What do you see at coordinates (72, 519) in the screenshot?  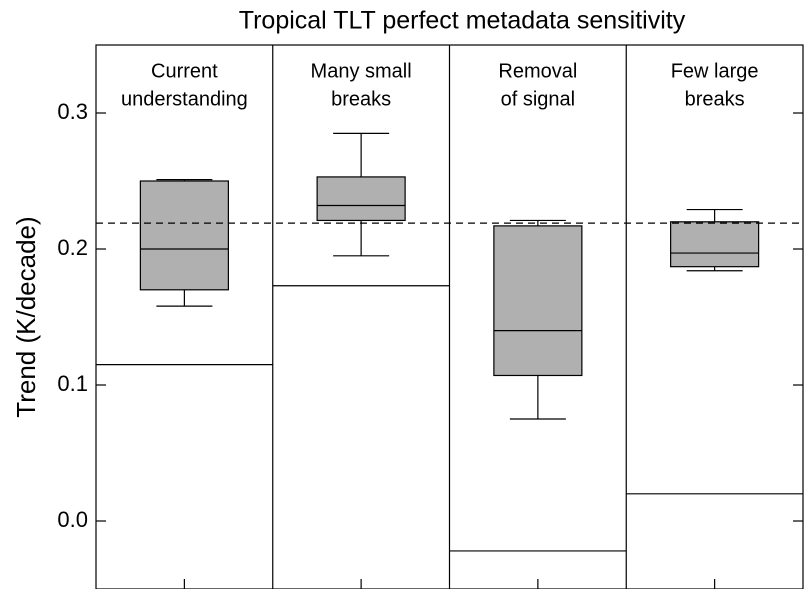 I see `y-tick-label: 0.0` at bounding box center [72, 519].